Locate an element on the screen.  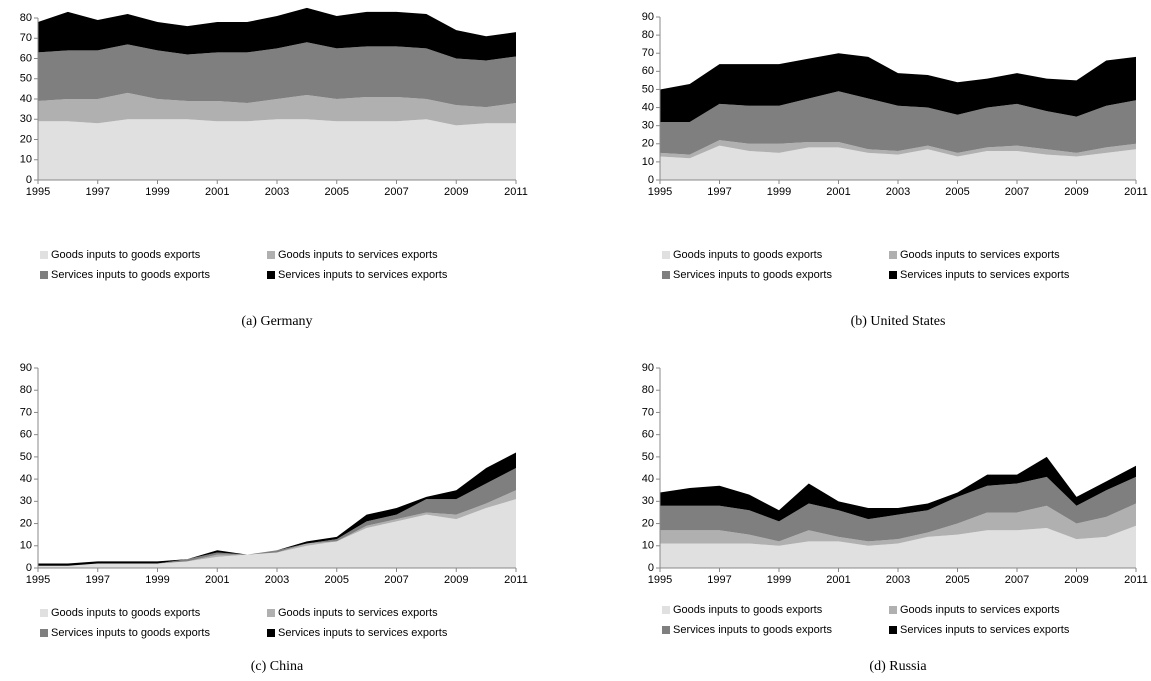
caption: (d) Russia is located at coordinates (898, 666).